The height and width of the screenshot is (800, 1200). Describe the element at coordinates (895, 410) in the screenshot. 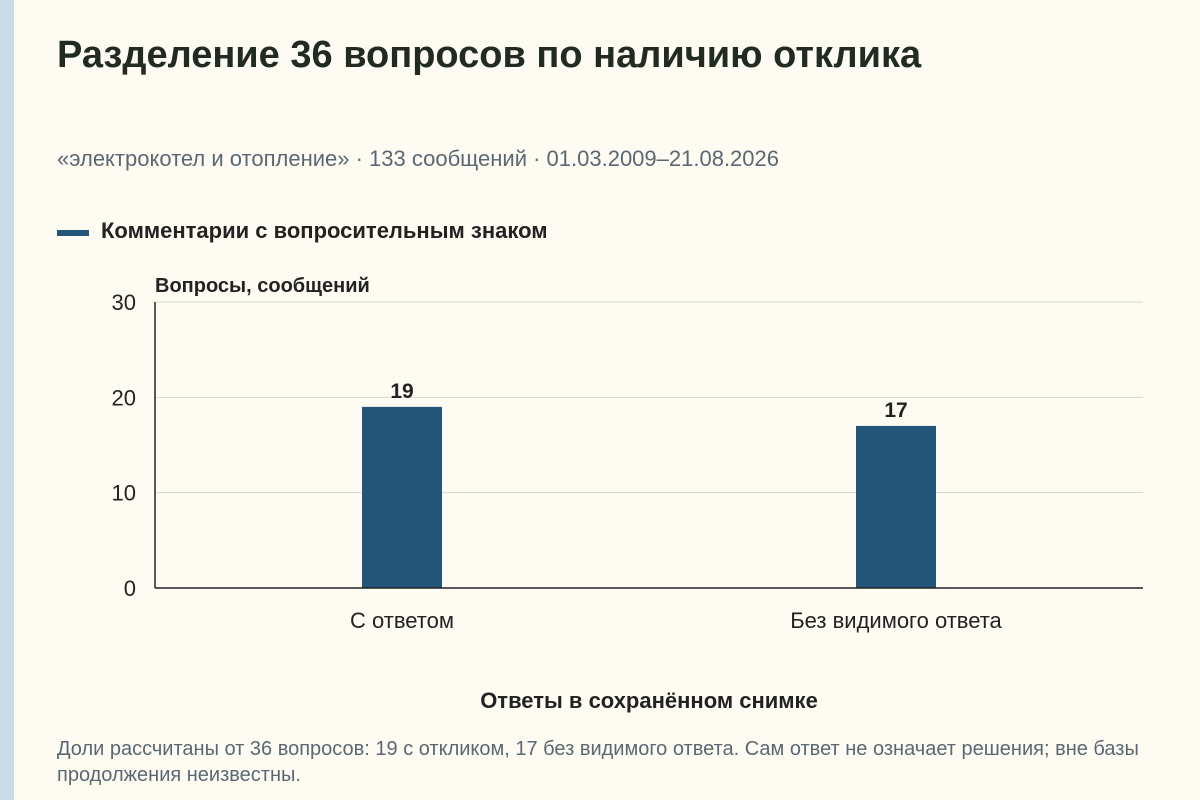

I see `data-label: 17` at that location.